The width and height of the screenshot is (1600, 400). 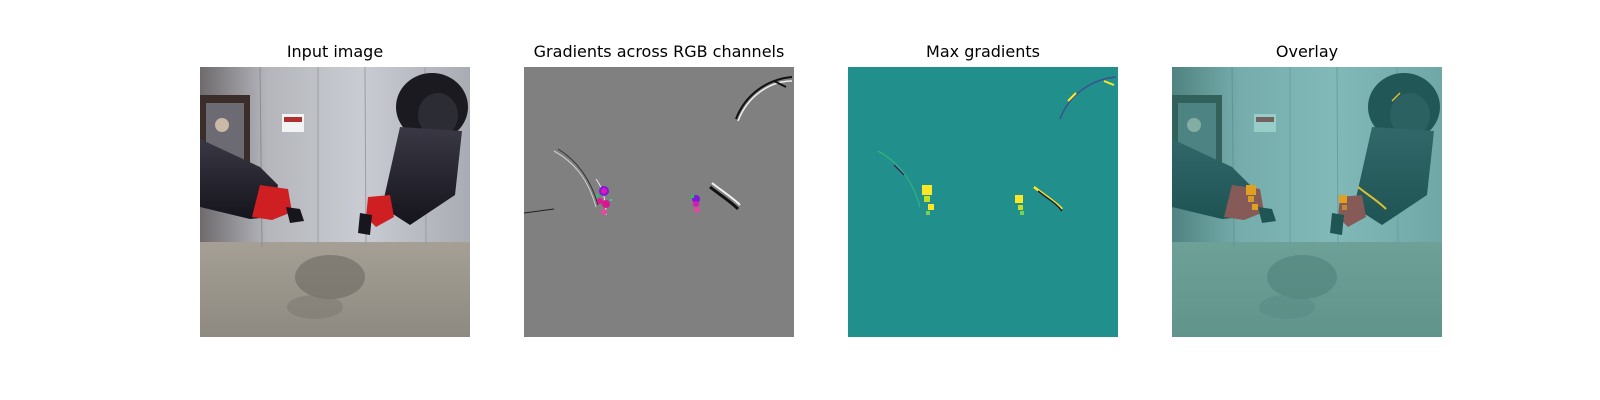 I want to click on input-image, so click(x=335, y=202).